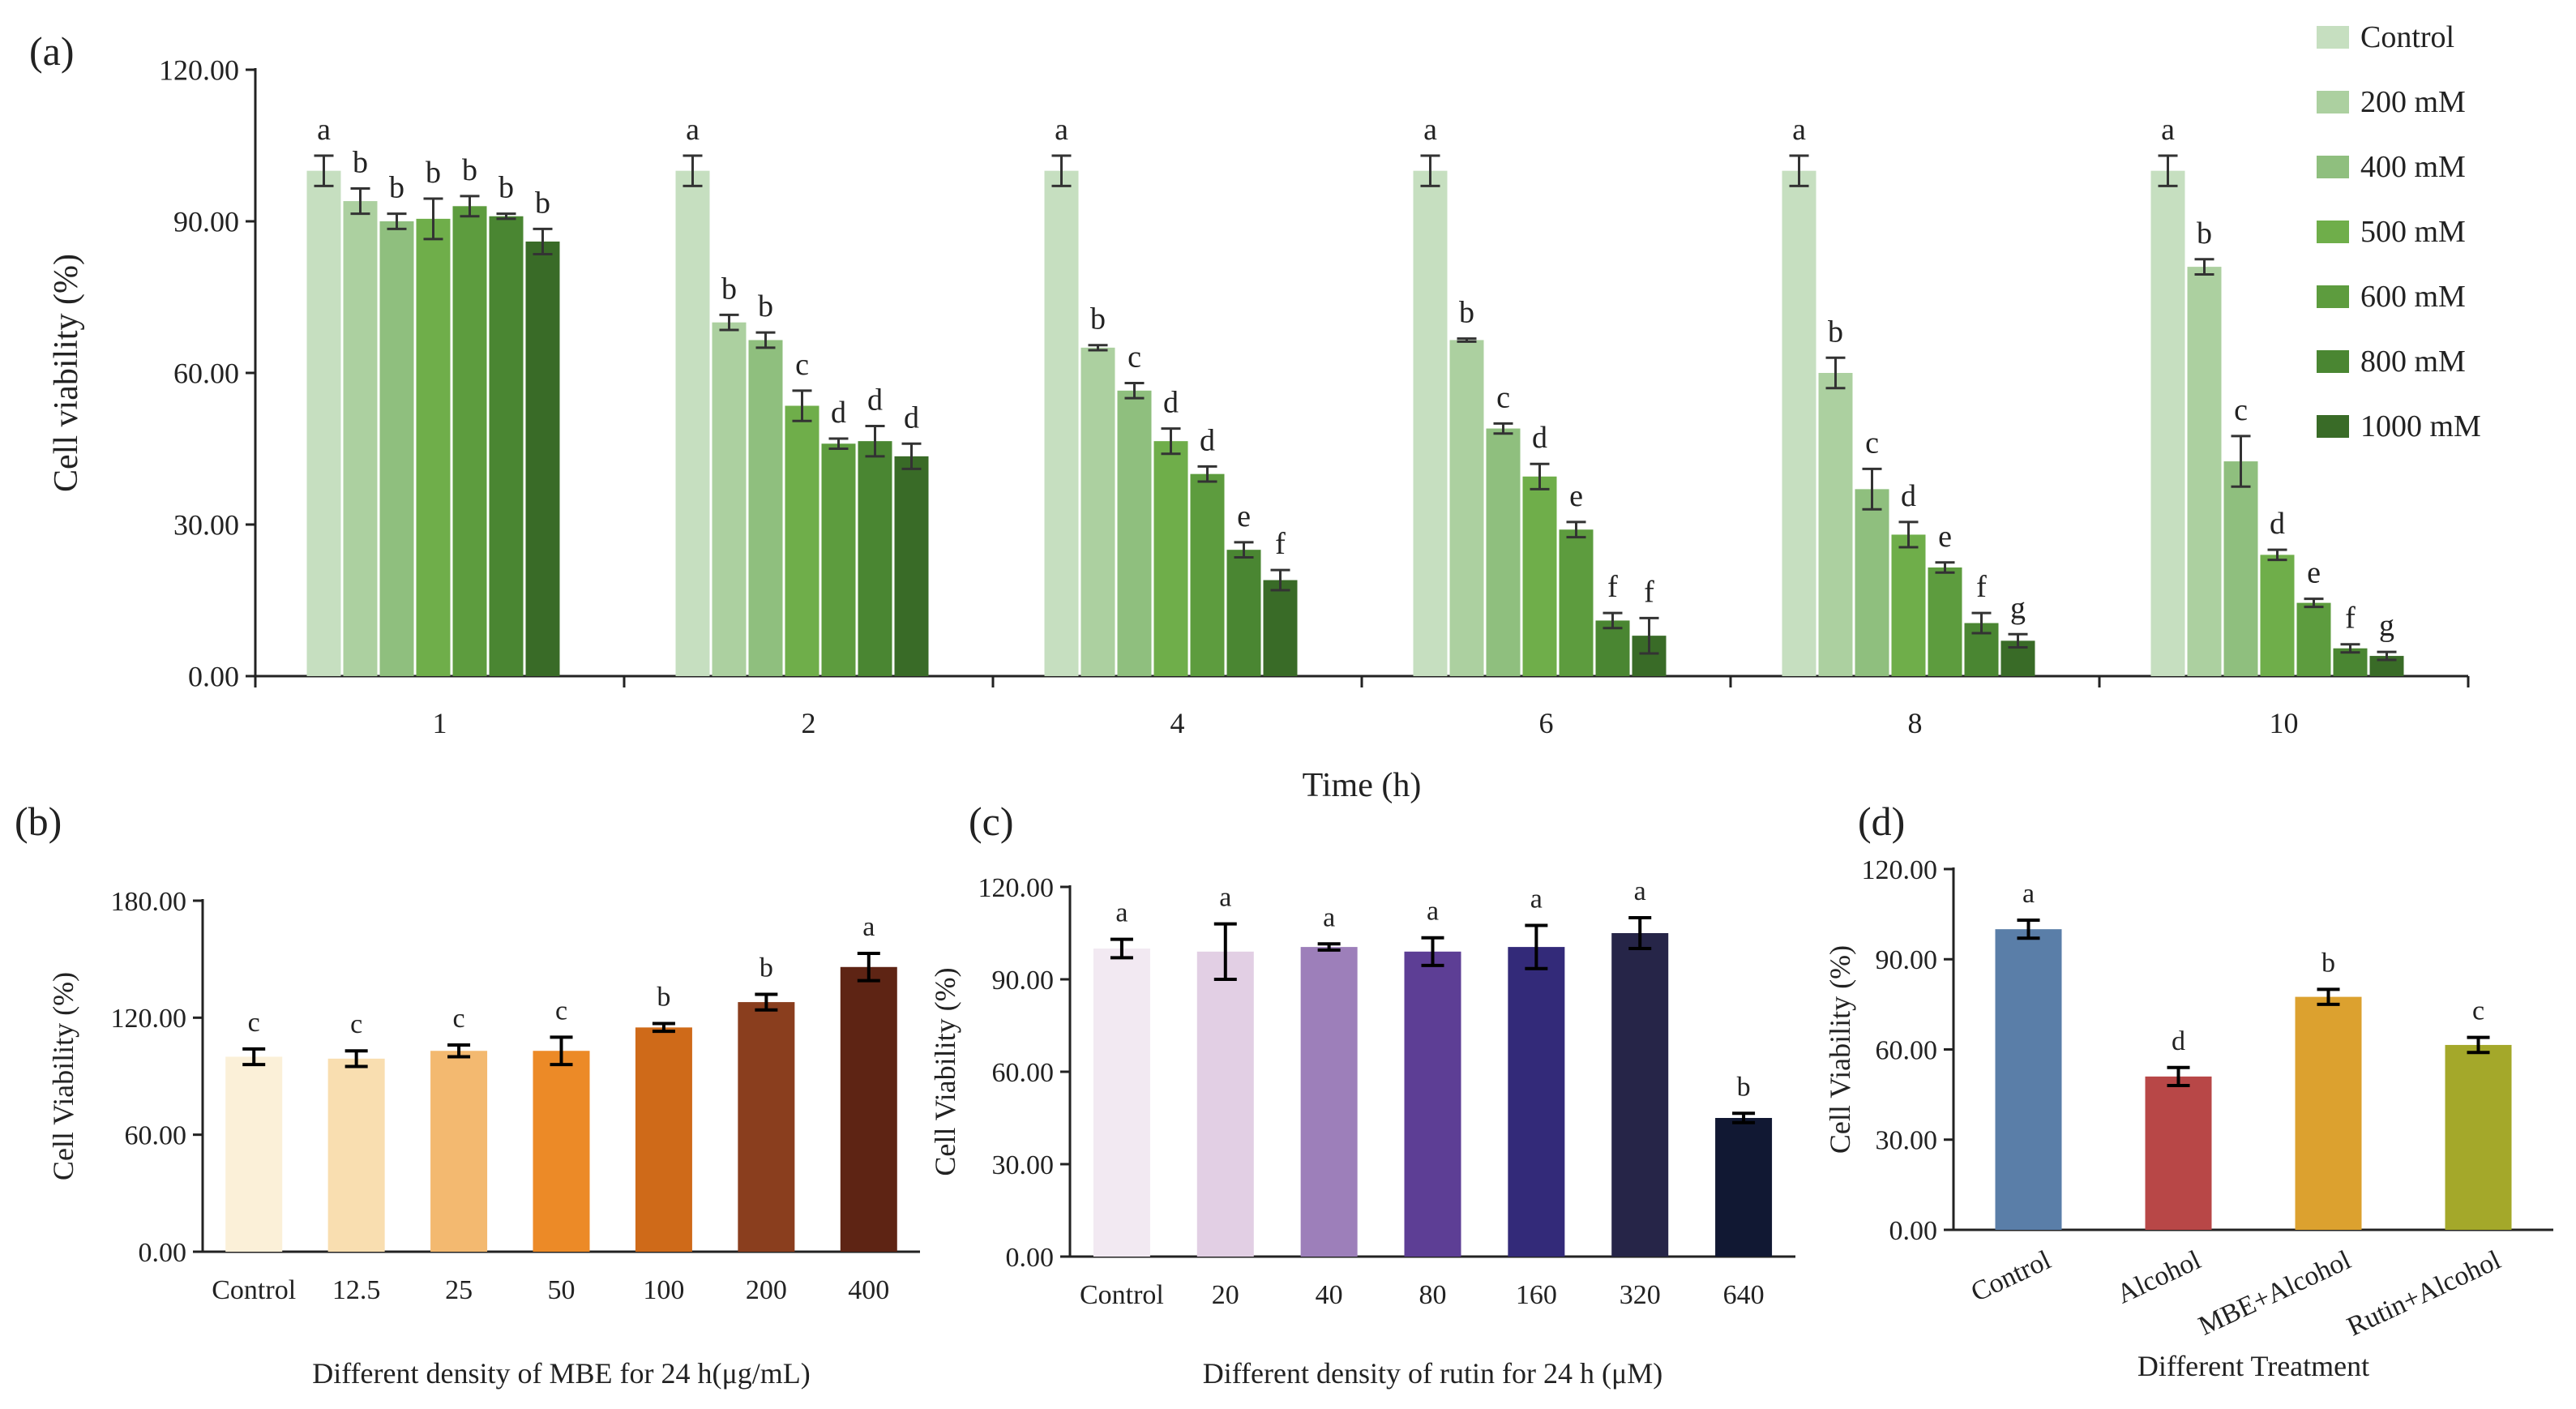 This screenshot has width=2576, height=1409. What do you see at coordinates (1433, 1295) in the screenshot?
I see `x-tick-label: 80` at bounding box center [1433, 1295].